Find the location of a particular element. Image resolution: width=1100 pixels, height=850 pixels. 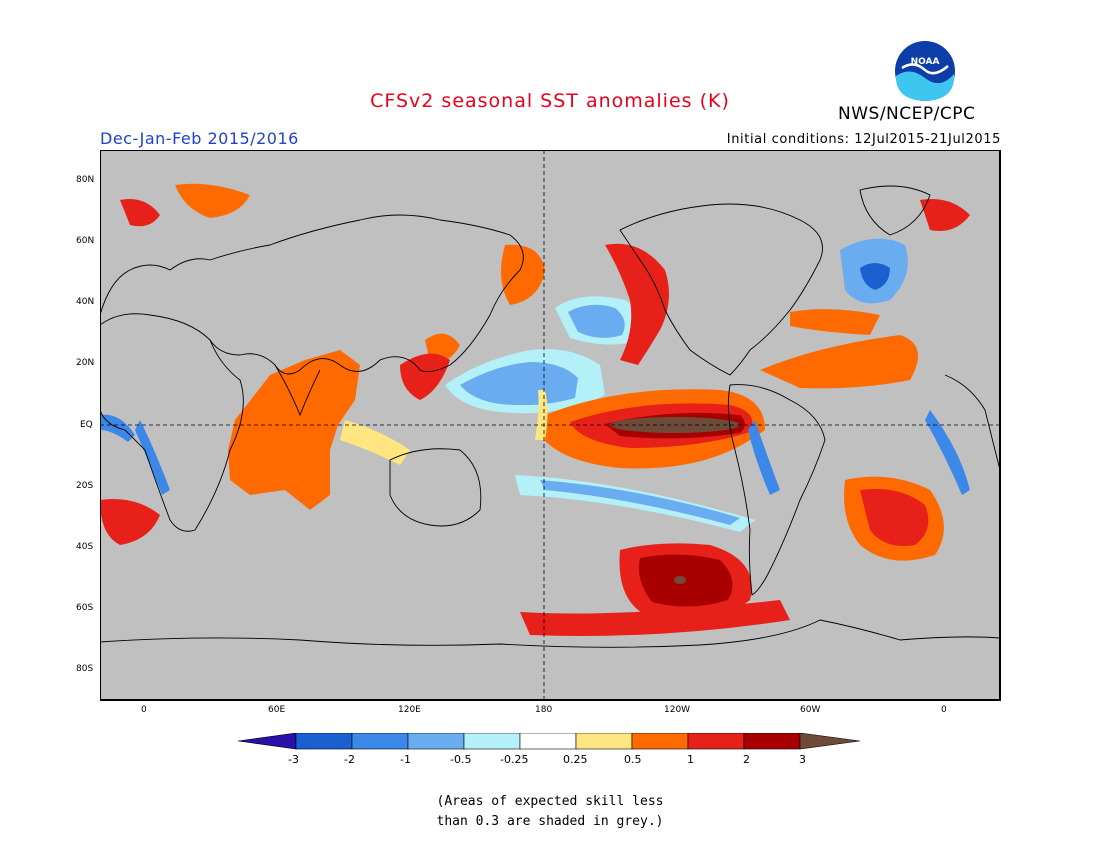

eurasia-outline is located at coordinates (312, 294).